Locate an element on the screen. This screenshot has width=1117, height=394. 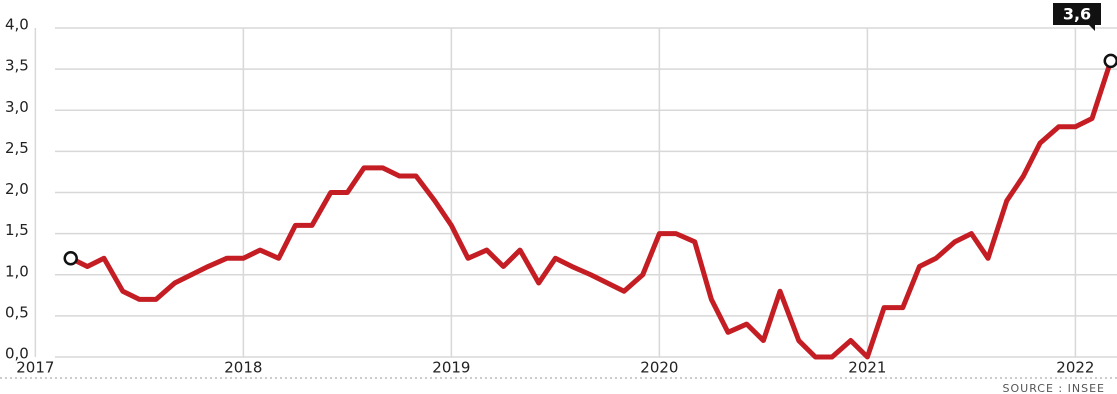
x-tick-label: 2022 is located at coordinates (1075, 368).